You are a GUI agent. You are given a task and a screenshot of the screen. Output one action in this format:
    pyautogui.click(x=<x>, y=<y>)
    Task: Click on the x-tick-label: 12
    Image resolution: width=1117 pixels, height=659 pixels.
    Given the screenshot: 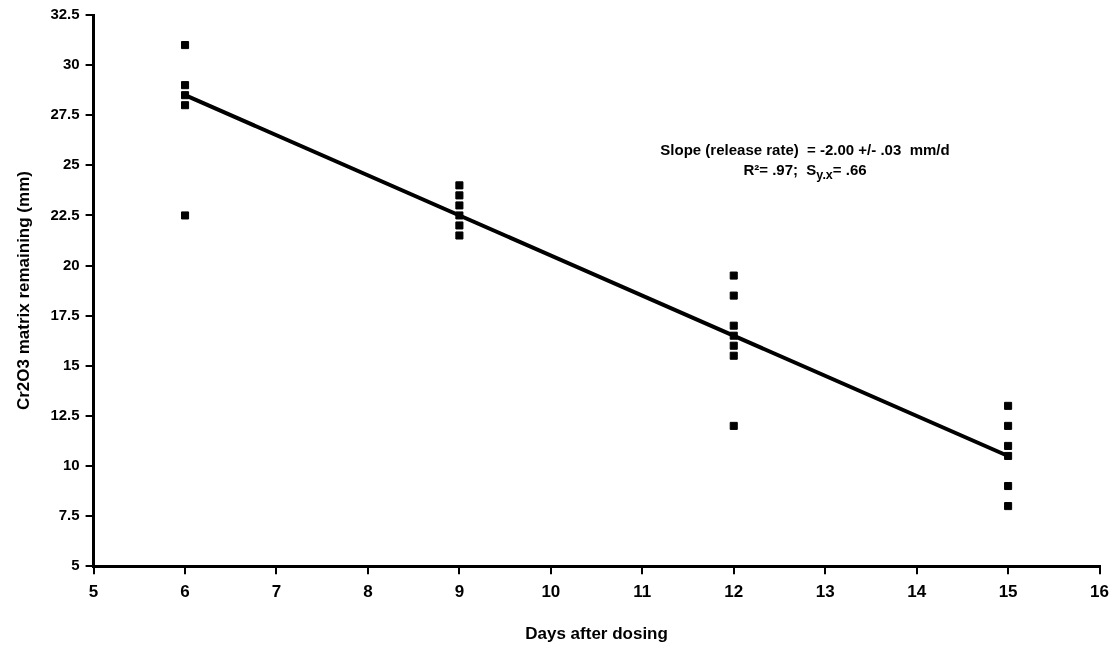 What is the action you would take?
    pyautogui.click(x=734, y=592)
    